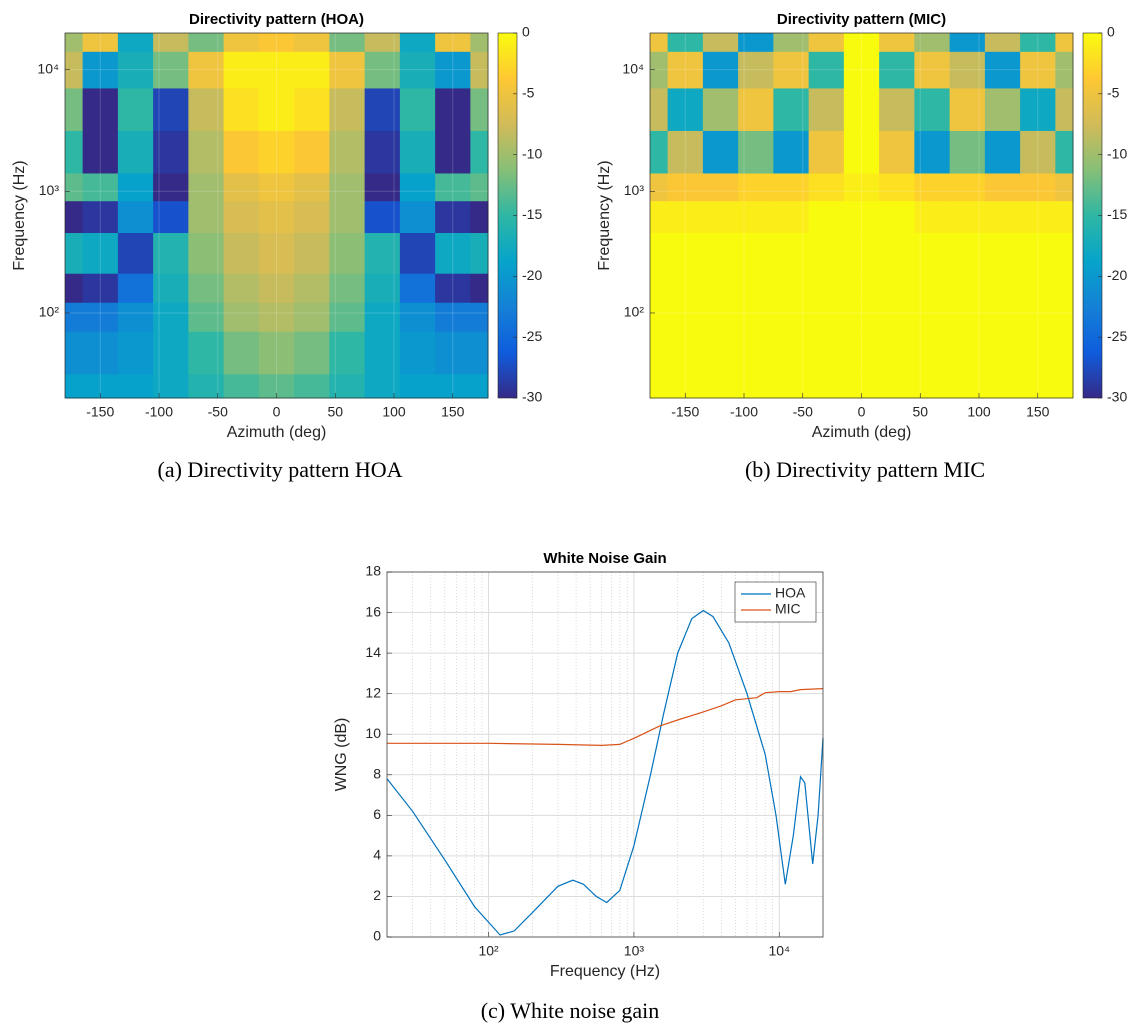 Image resolution: width=1137 pixels, height=1030 pixels. Describe the element at coordinates (979, 412) in the screenshot. I see `x-tick-label: 100` at that location.